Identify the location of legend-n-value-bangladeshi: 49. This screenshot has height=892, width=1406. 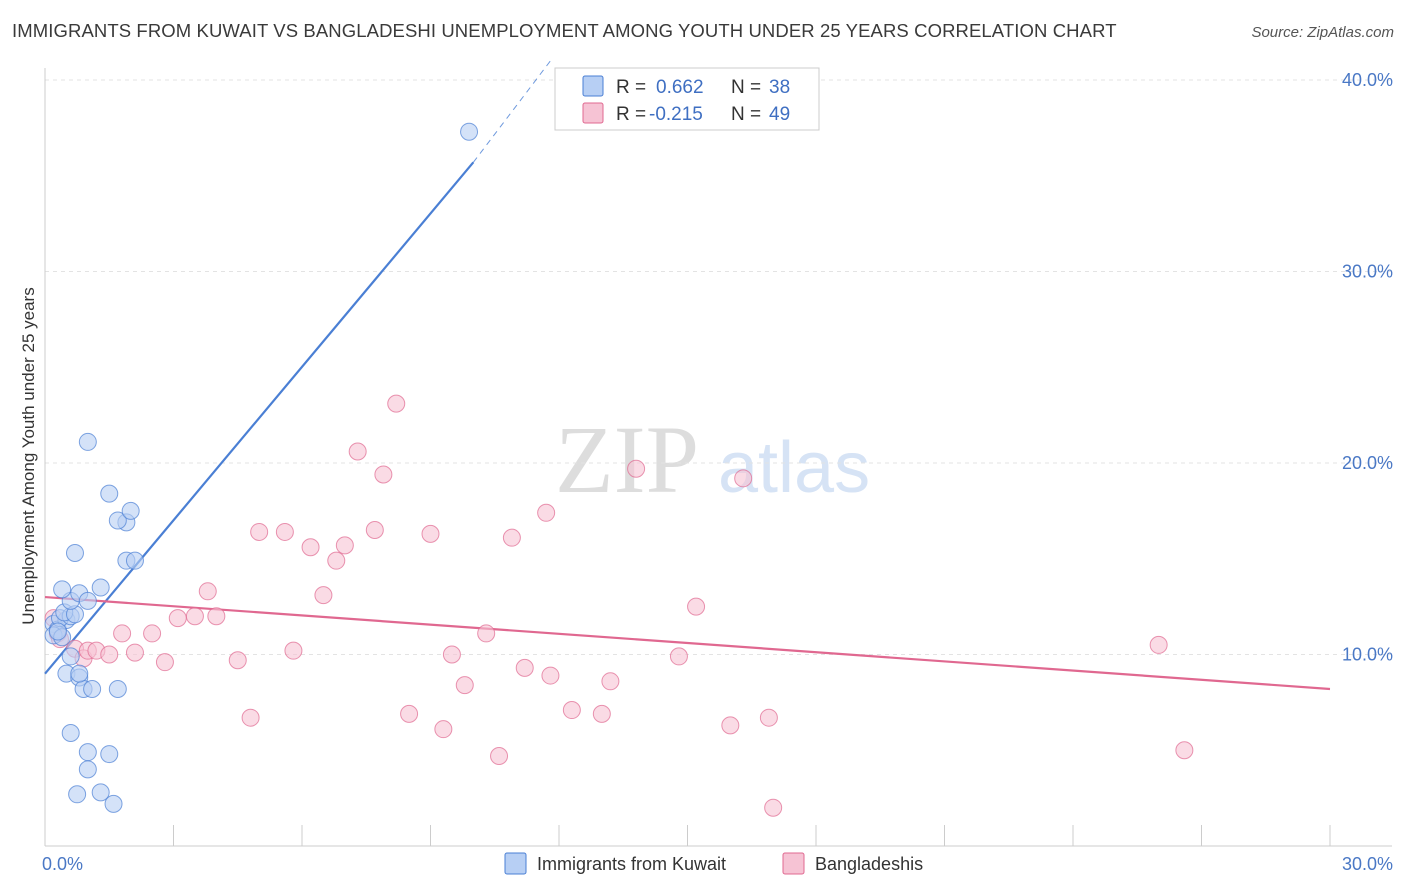
(779, 114).